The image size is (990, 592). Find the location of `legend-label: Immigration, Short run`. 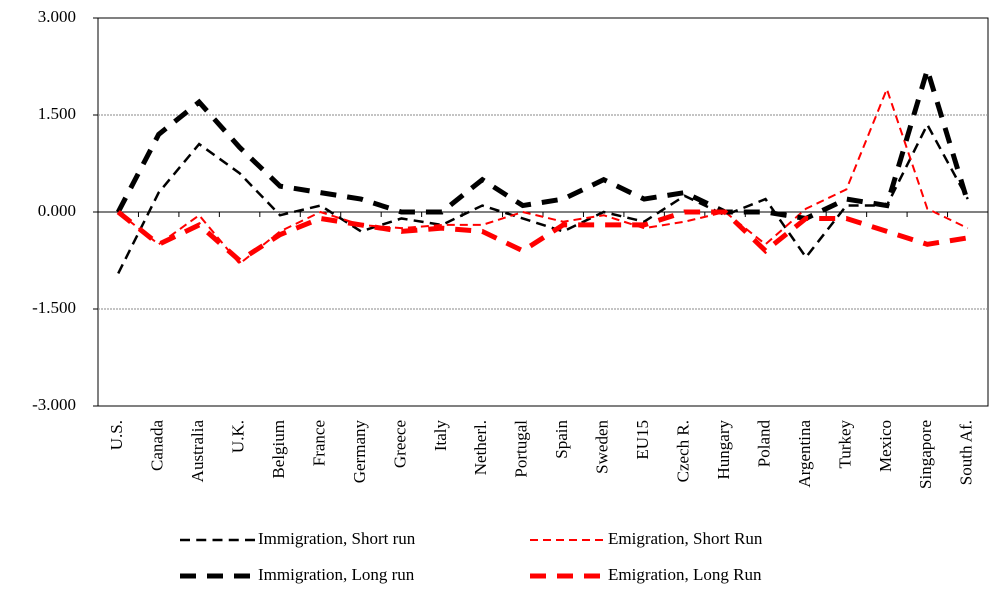

legend-label: Immigration, Short run is located at coordinates (337, 538).